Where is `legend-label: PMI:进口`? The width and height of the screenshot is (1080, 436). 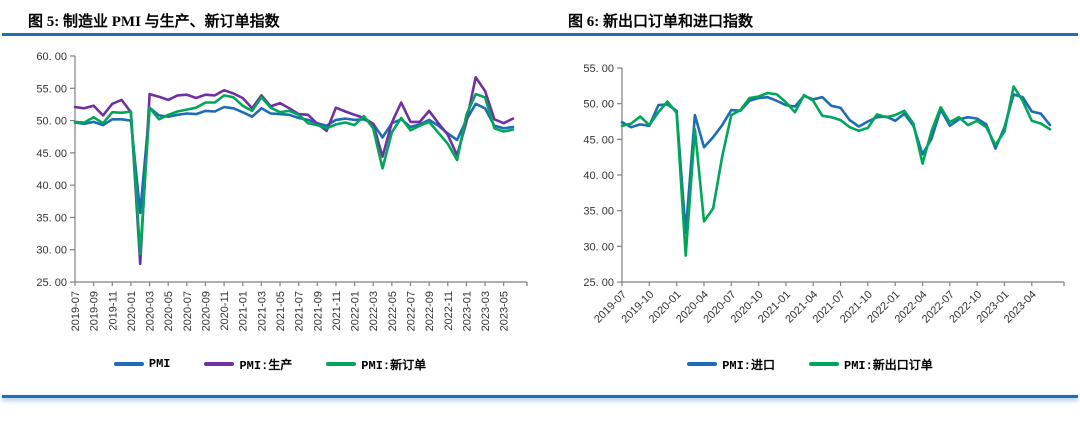 legend-label: PMI:进口 is located at coordinates (748, 365).